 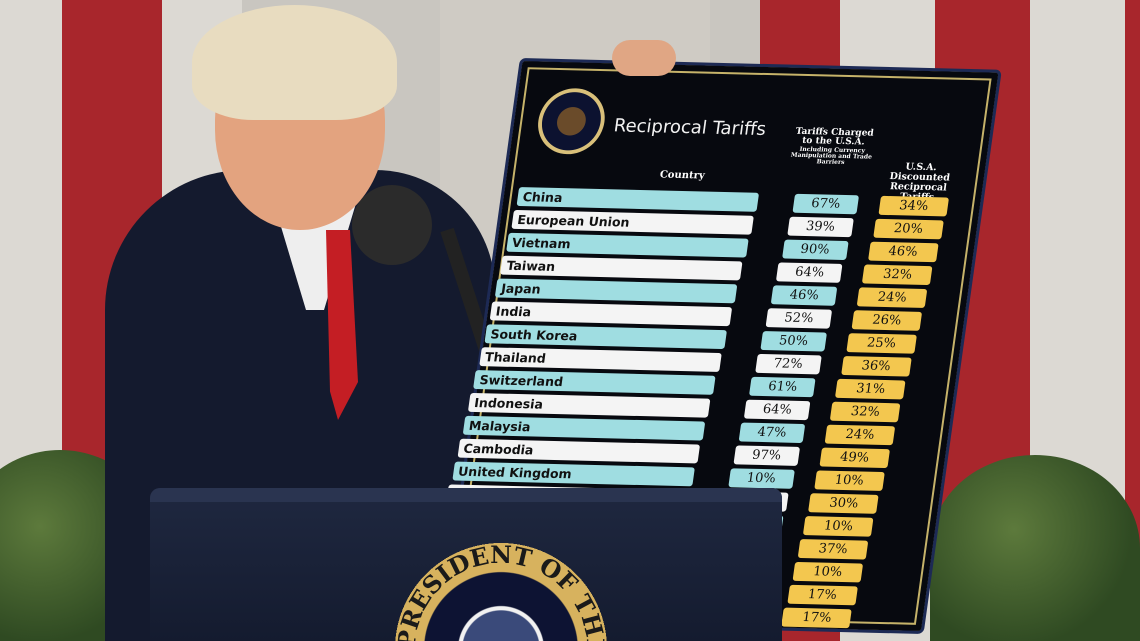 I want to click on reciprocal-cell: 49%, so click(x=854, y=458).